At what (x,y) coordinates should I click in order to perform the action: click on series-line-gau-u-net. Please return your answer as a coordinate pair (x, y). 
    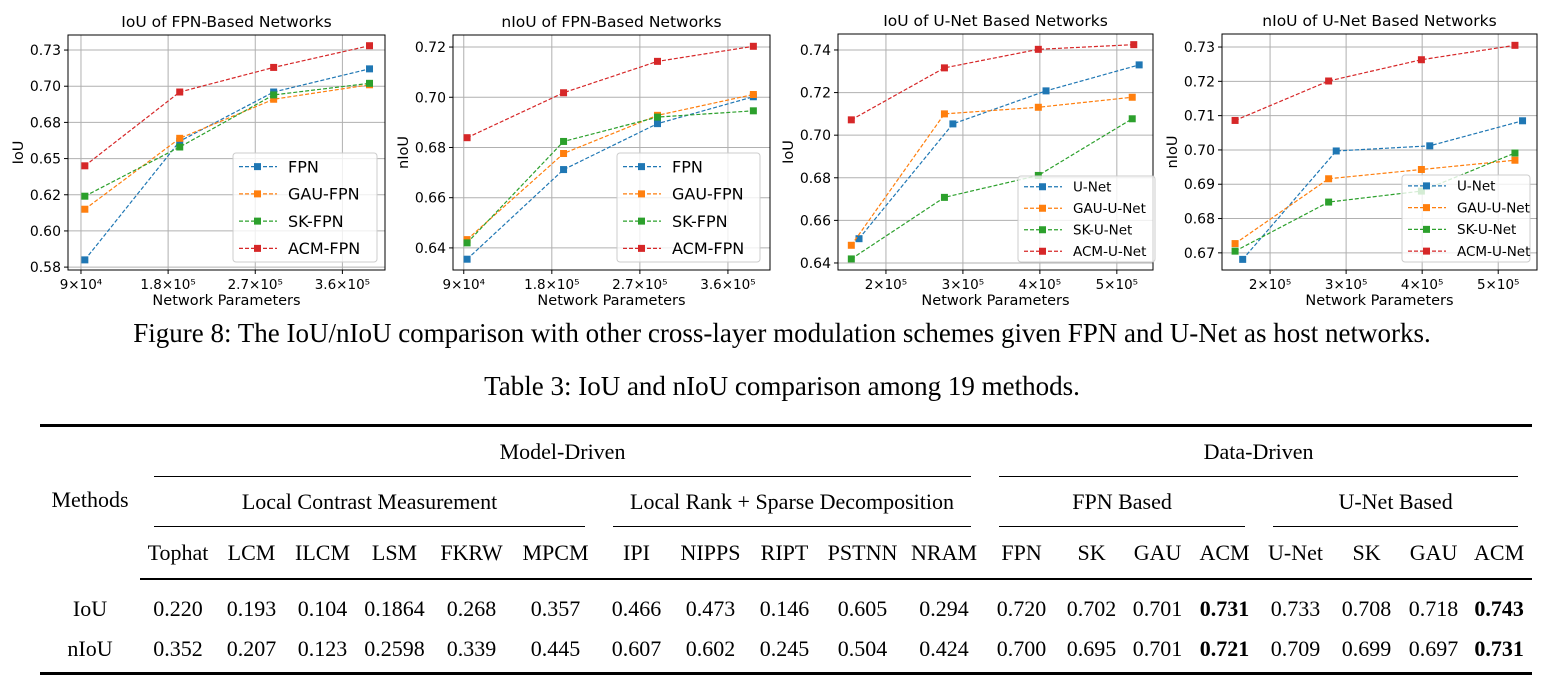
    Looking at the image, I should click on (1375, 202).